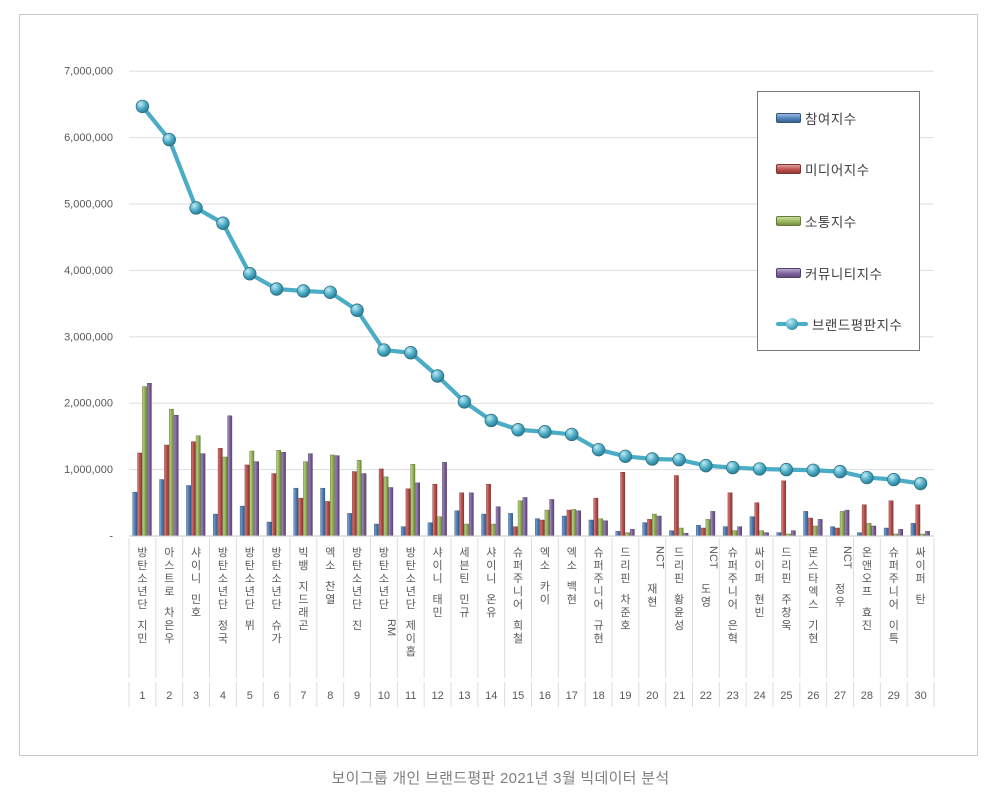  What do you see at coordinates (327, 519) in the screenshot?
I see `bar-media-c8` at bounding box center [327, 519].